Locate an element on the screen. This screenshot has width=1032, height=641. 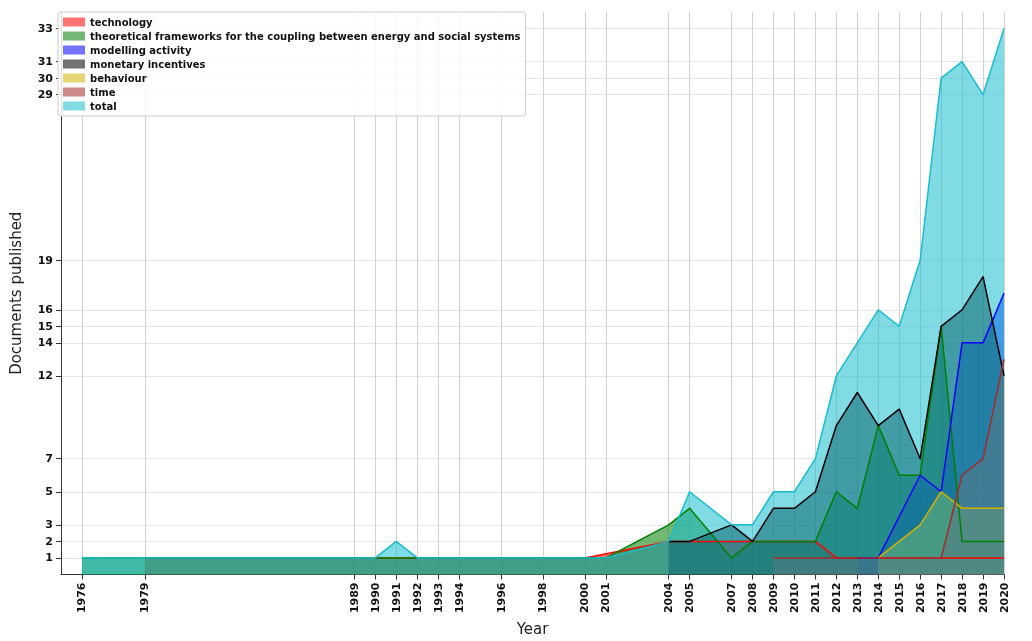
x-tick-label: 2019 is located at coordinates (983, 598).